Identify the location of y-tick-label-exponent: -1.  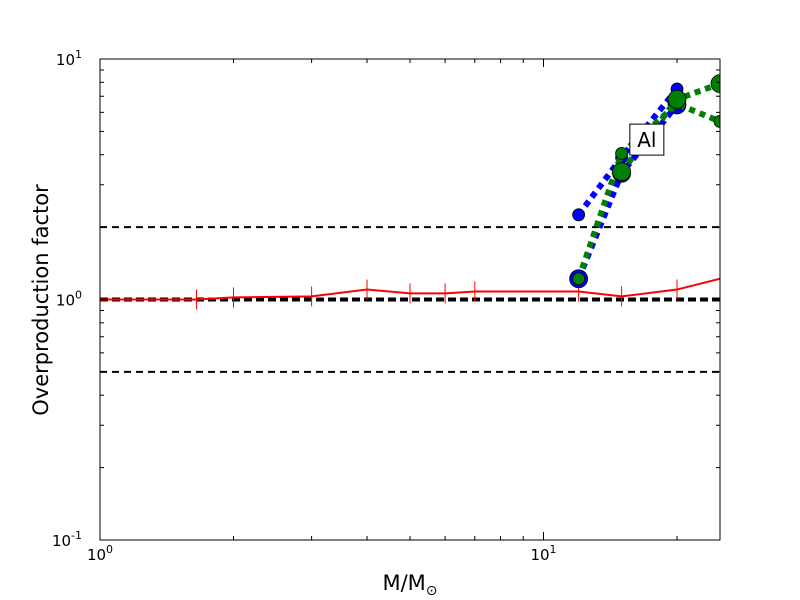
(76, 535).